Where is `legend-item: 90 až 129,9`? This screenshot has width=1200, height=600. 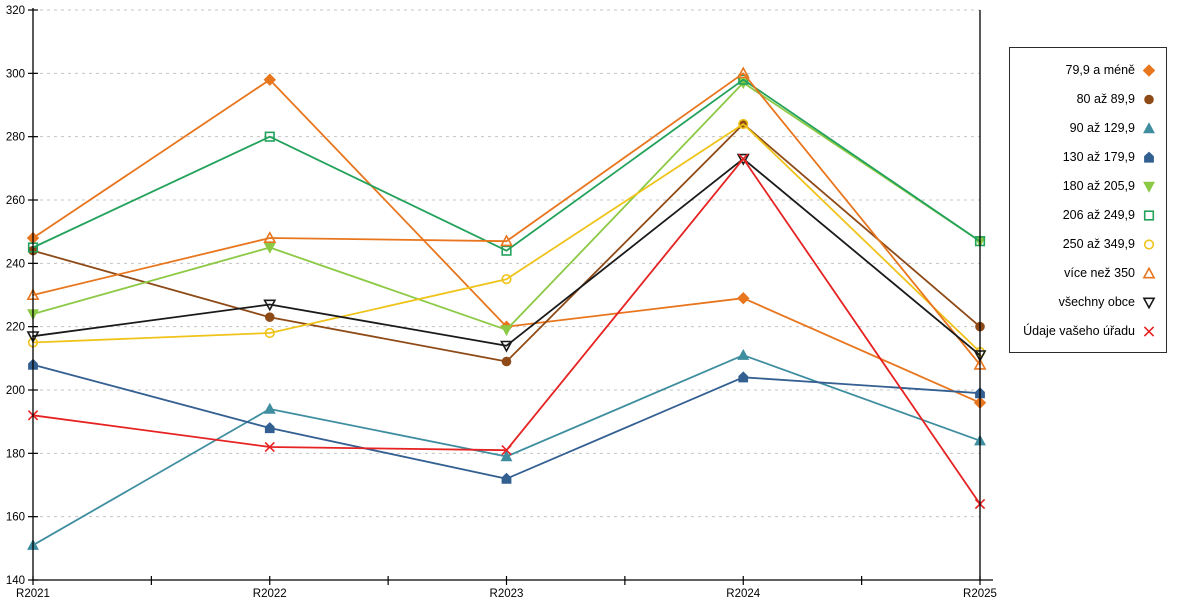
legend-item: 90 až 129,9 is located at coordinates (1085, 128).